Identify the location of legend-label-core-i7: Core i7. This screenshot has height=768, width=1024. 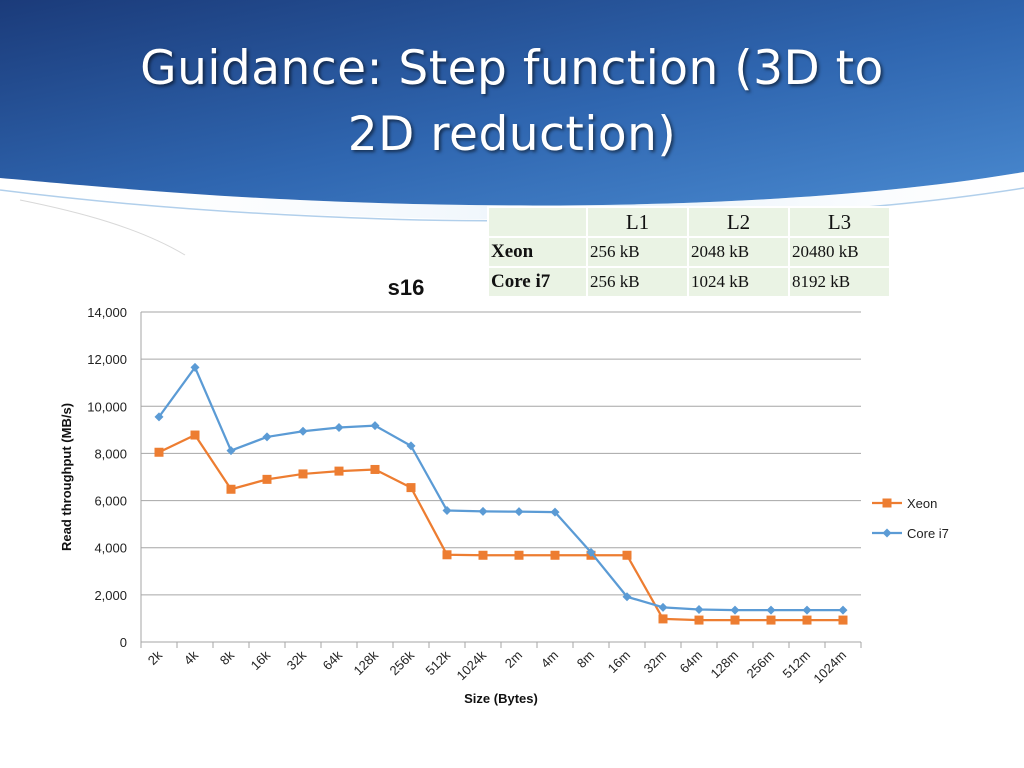
(928, 533).